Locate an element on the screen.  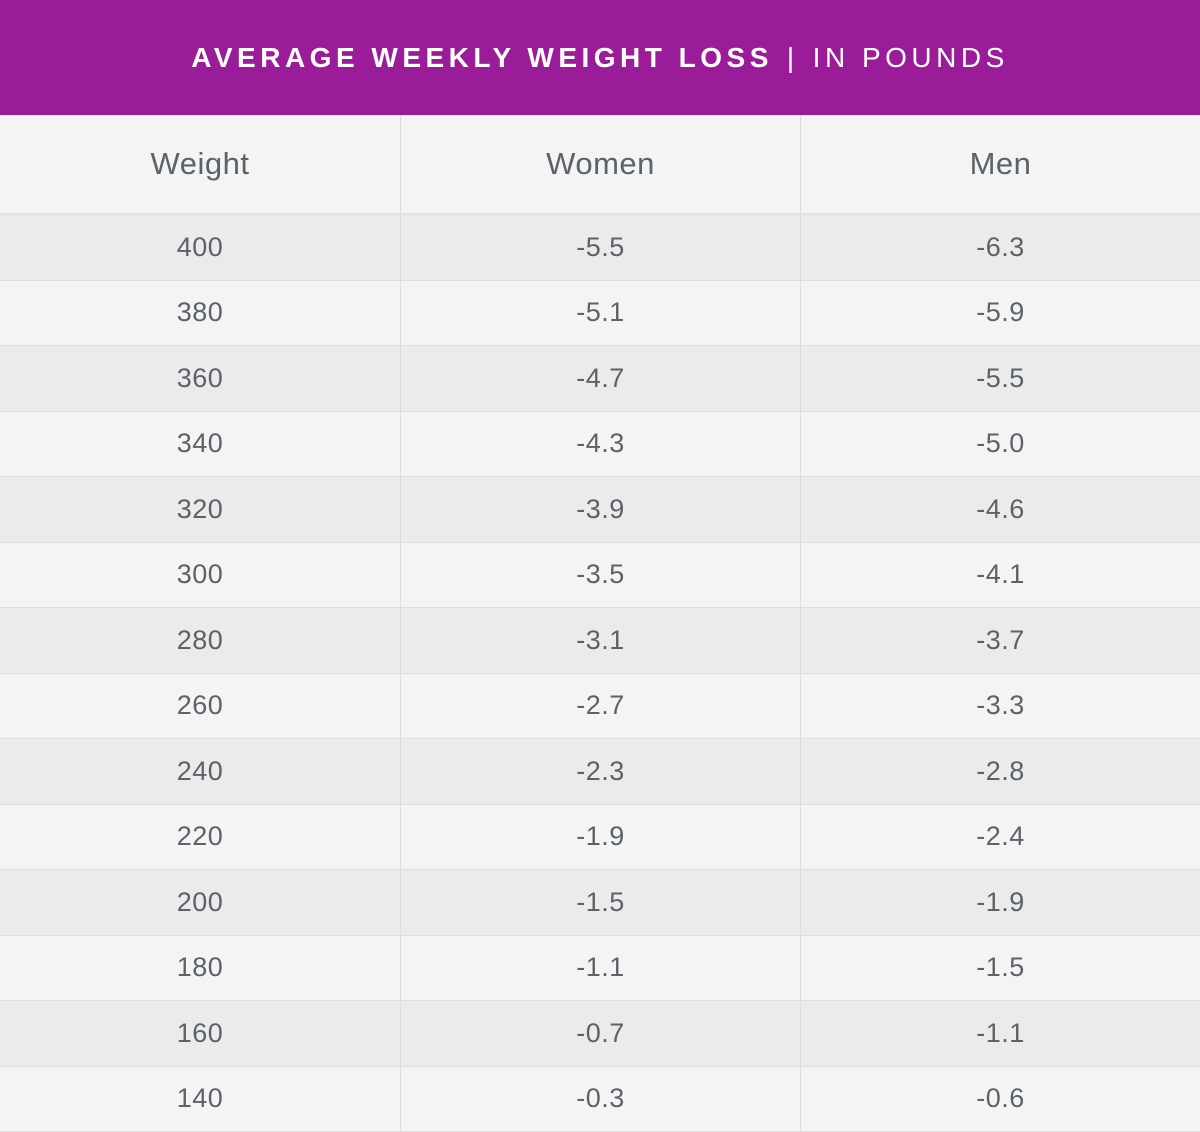
column-header-men: Men is located at coordinates (1000, 164).